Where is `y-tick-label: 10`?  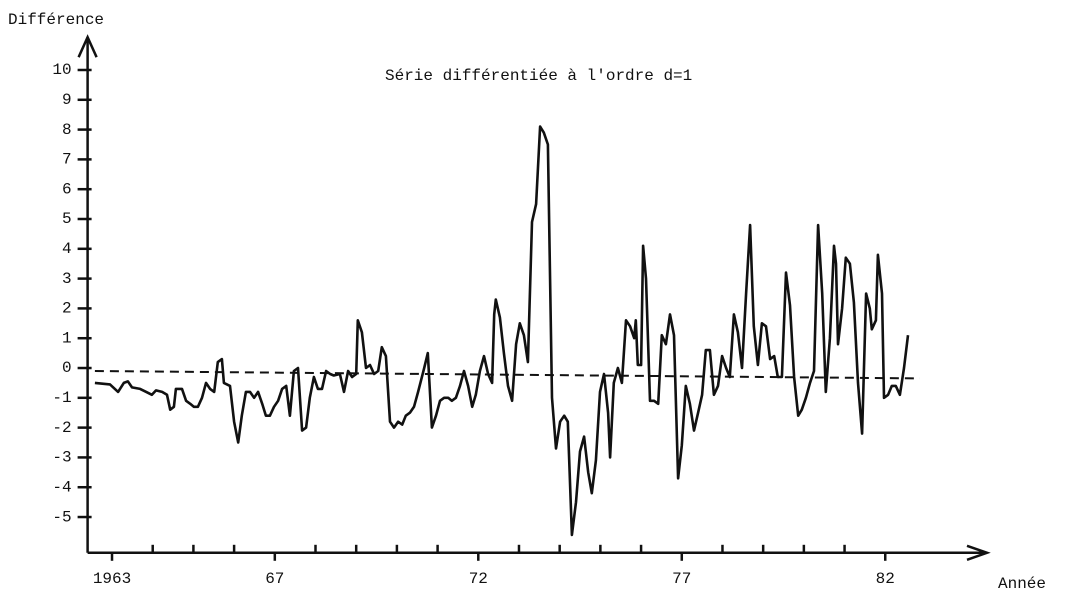 y-tick-label: 10 is located at coordinates (61, 70).